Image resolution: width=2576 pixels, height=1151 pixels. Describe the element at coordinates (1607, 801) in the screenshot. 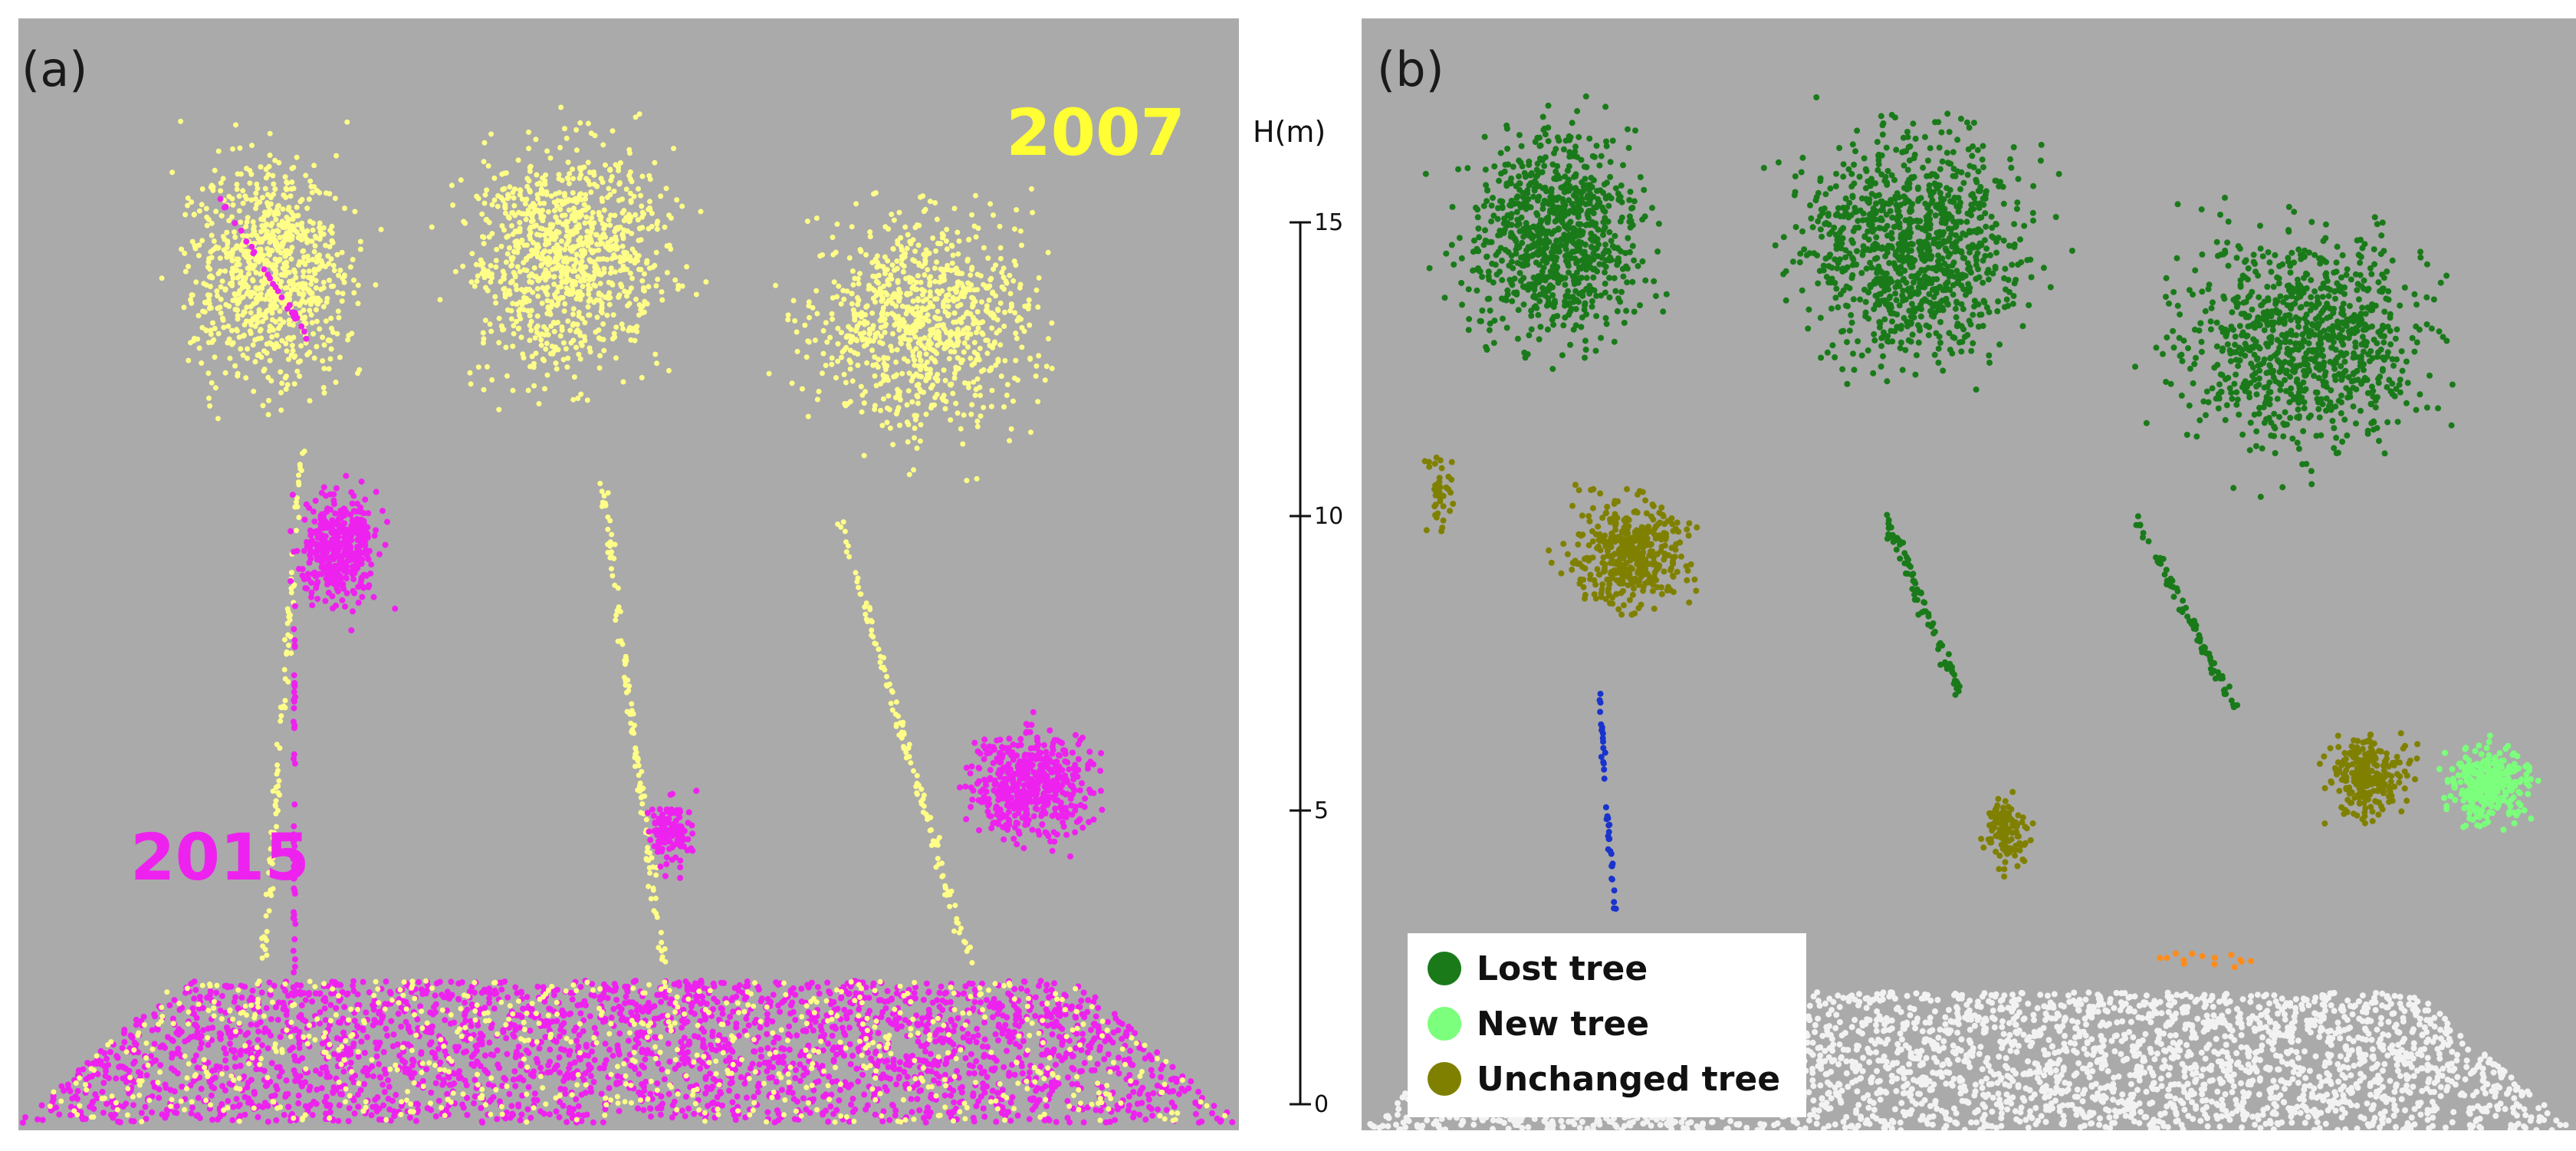

I see `trunk-points` at that location.